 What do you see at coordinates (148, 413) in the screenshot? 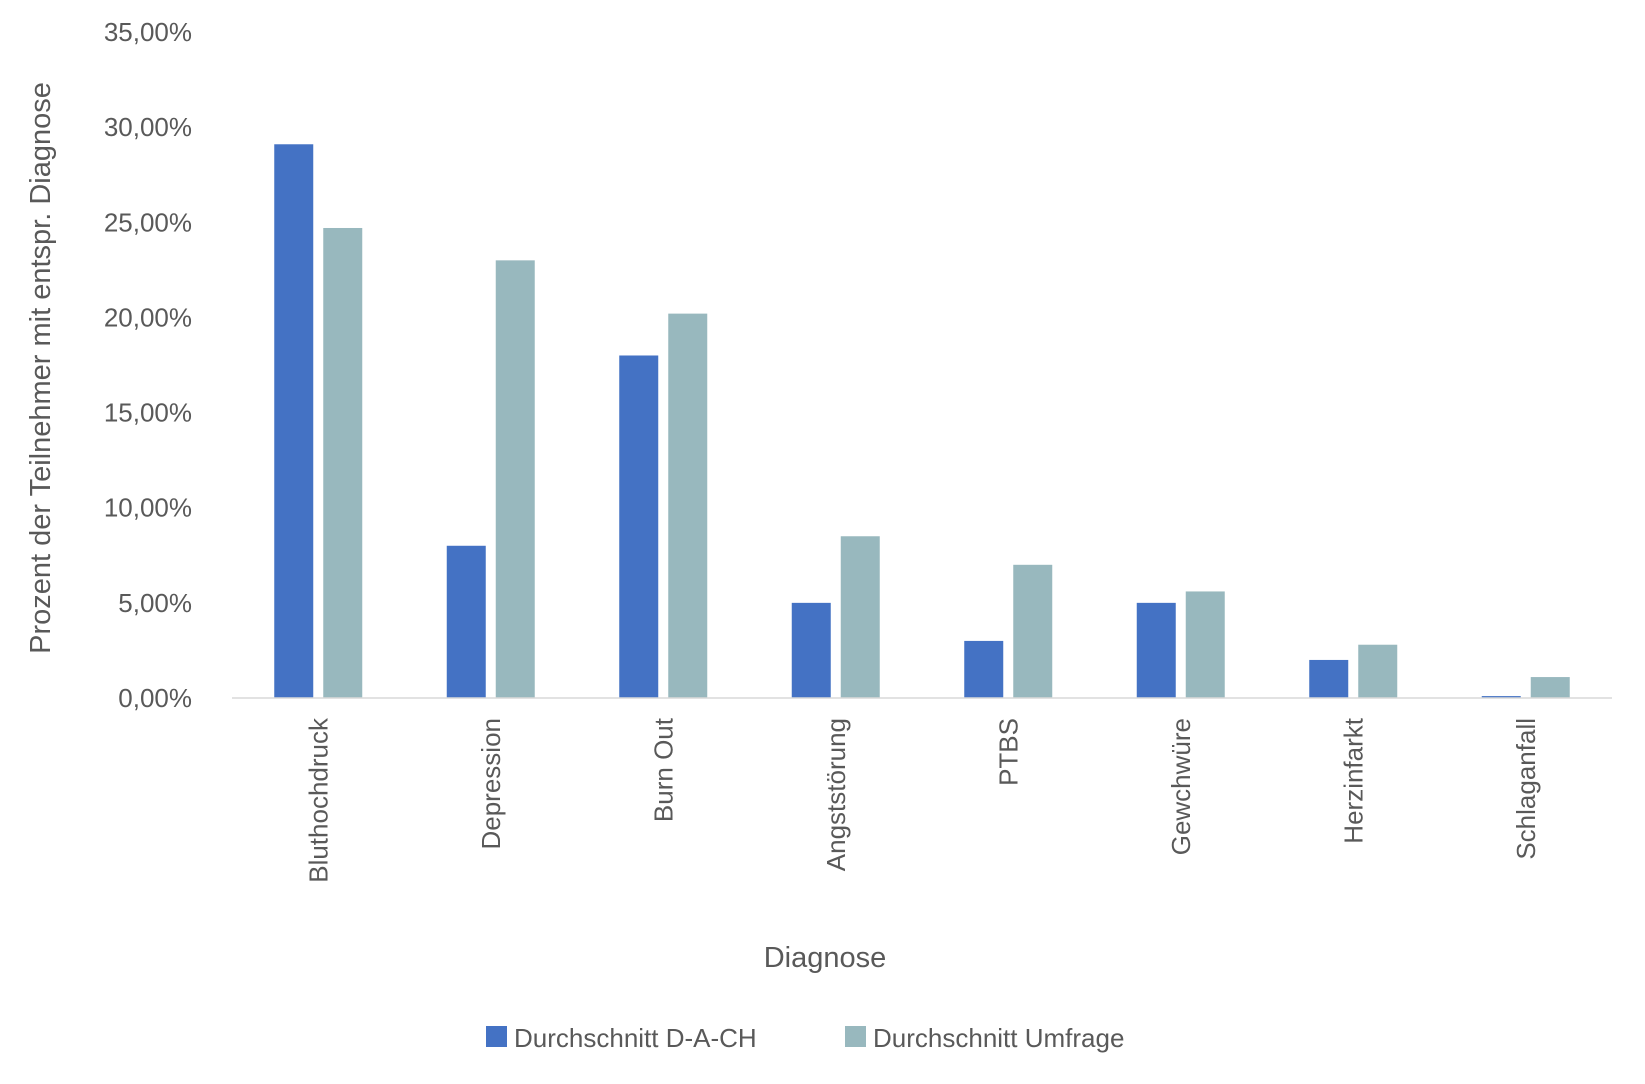
I see `y-tick-label: 15,00%` at bounding box center [148, 413].